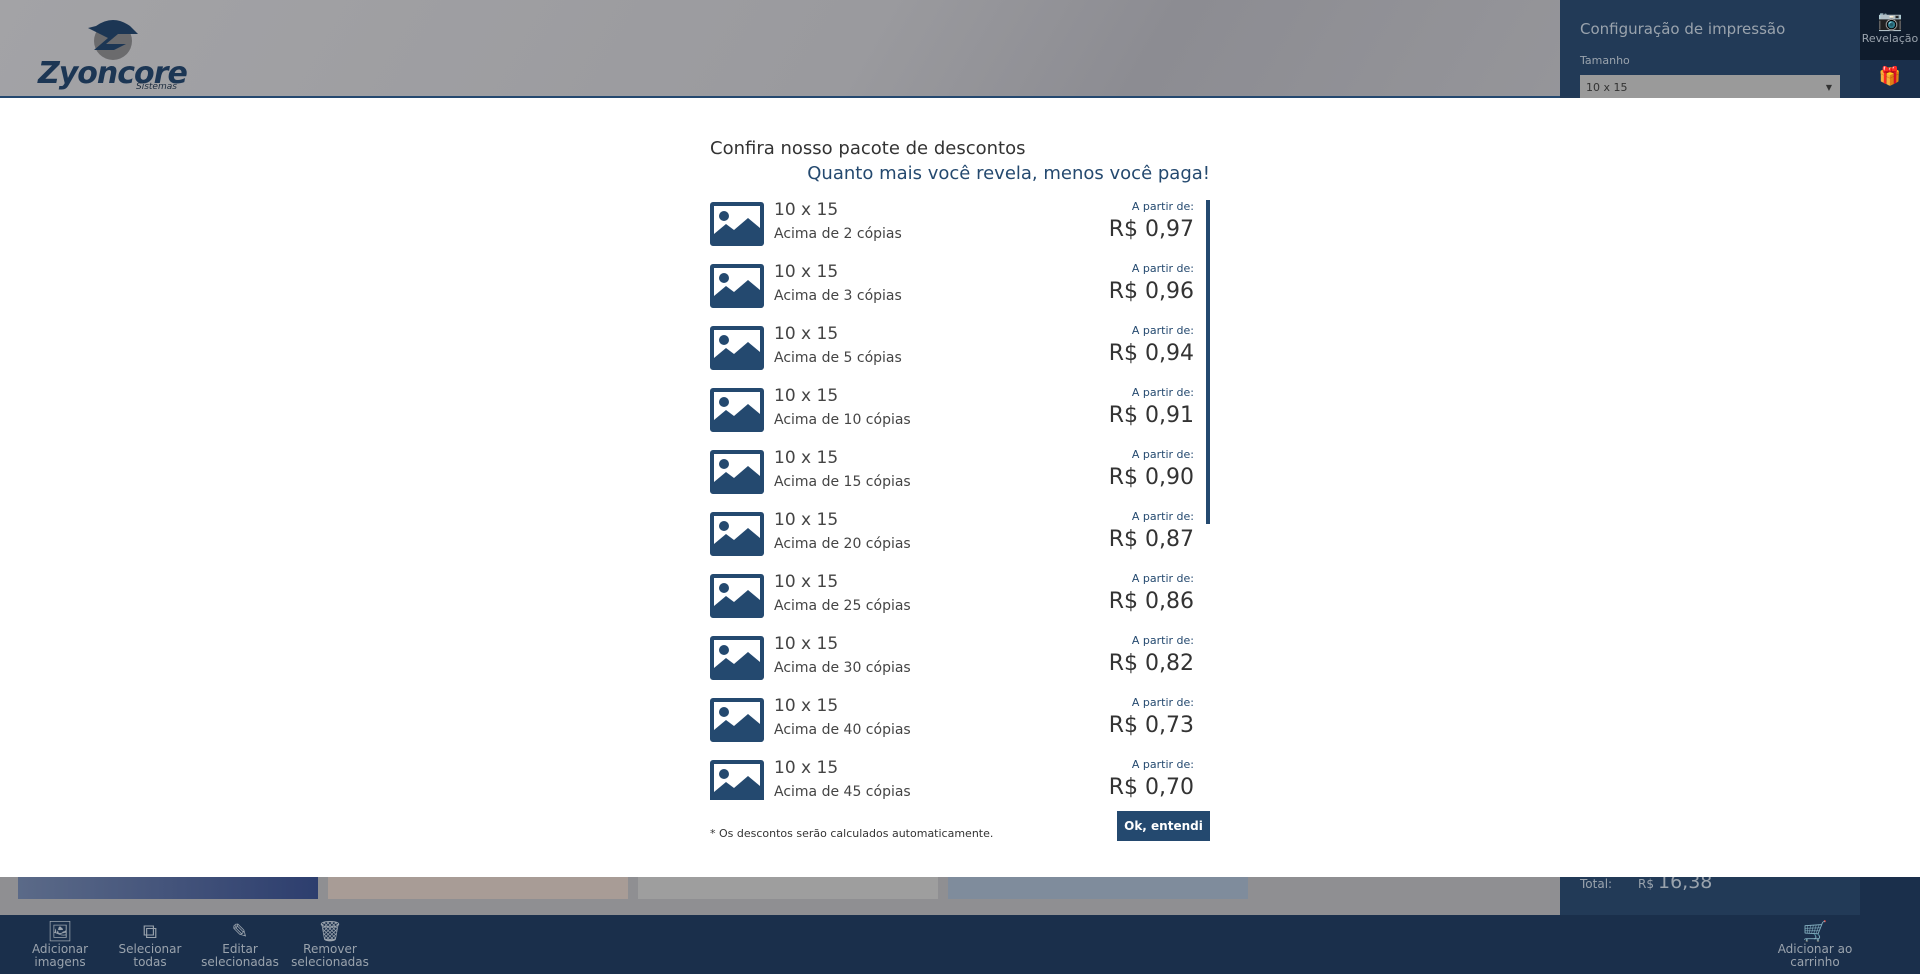 The height and width of the screenshot is (974, 1920). What do you see at coordinates (1646, 884) in the screenshot?
I see `total-currency: R$` at bounding box center [1646, 884].